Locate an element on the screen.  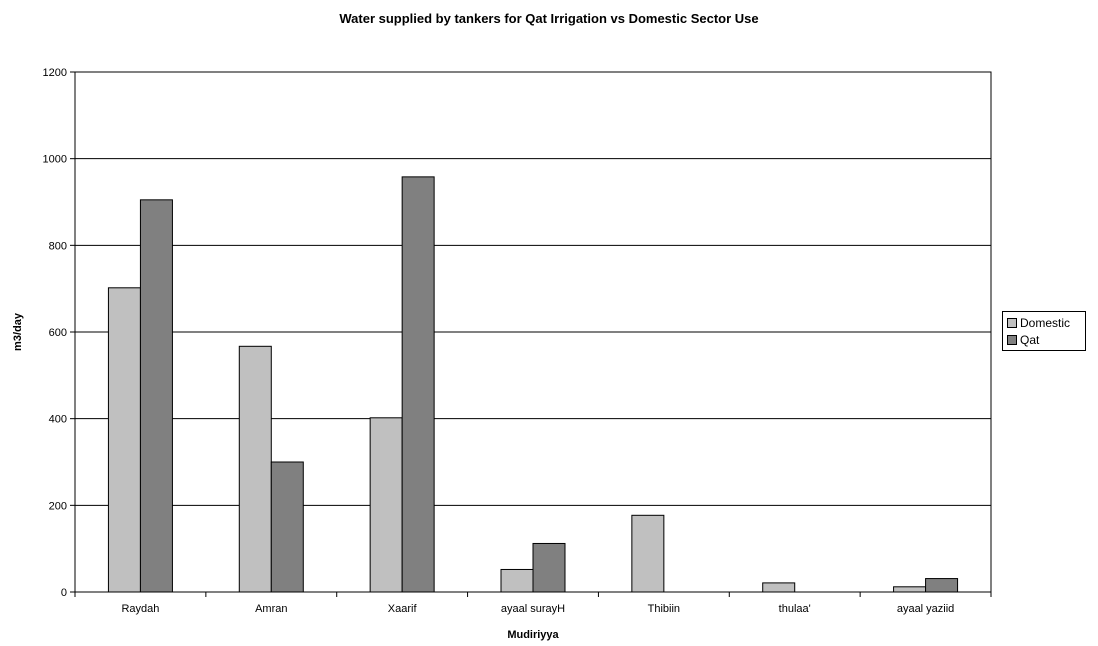
legend-swatch-qat is located at coordinates (1012, 339).